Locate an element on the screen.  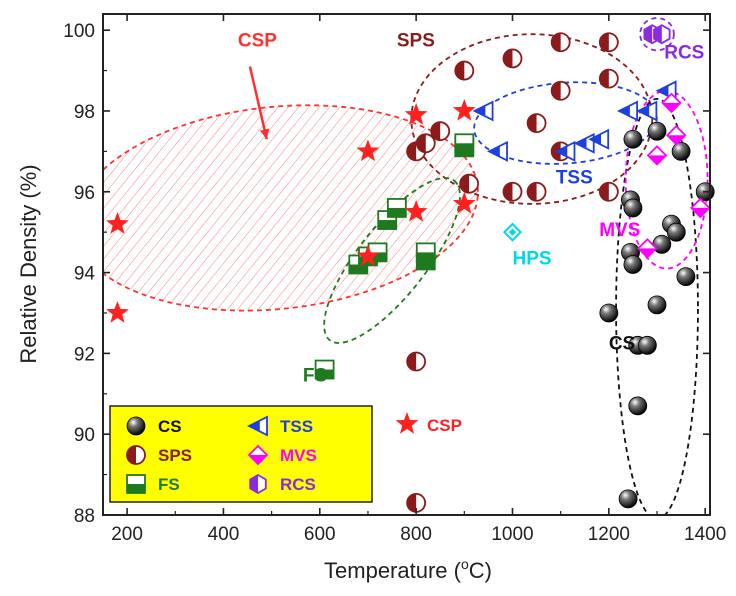
x-axis-label: Temperature (oC) is located at coordinates (408, 569).